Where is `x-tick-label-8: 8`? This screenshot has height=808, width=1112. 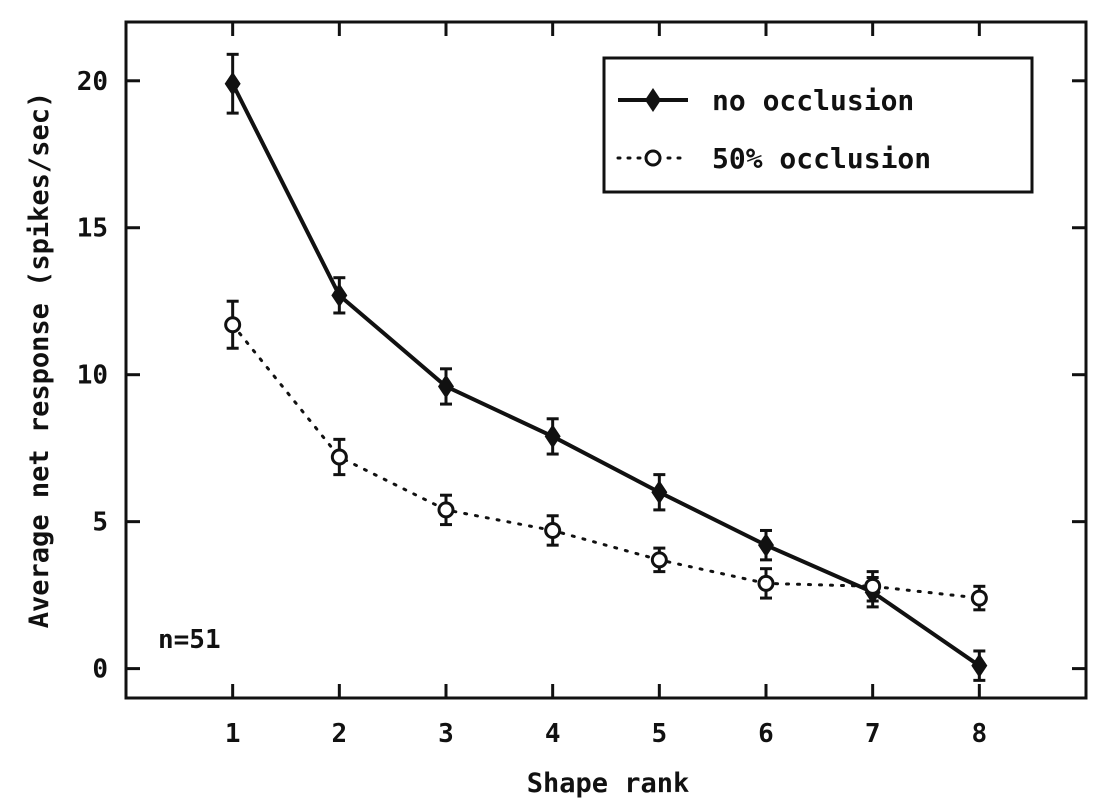
x-tick-label-8: 8 is located at coordinates (980, 734).